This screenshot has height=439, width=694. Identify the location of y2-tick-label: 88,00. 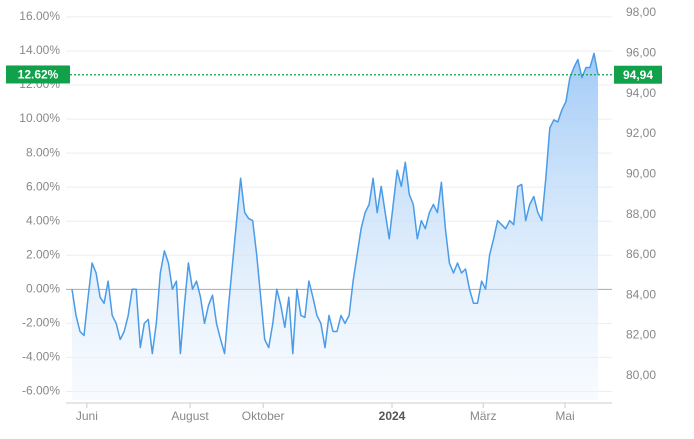
(641, 214).